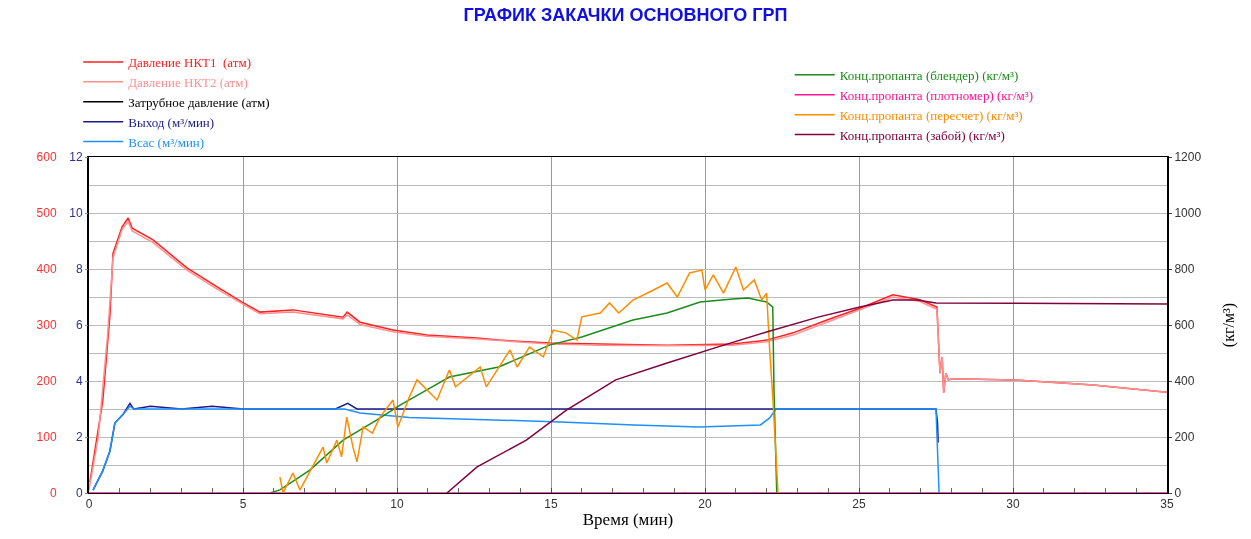 The height and width of the screenshot is (539, 1251). I want to click on y2-tick-label: 8, so click(79, 269).